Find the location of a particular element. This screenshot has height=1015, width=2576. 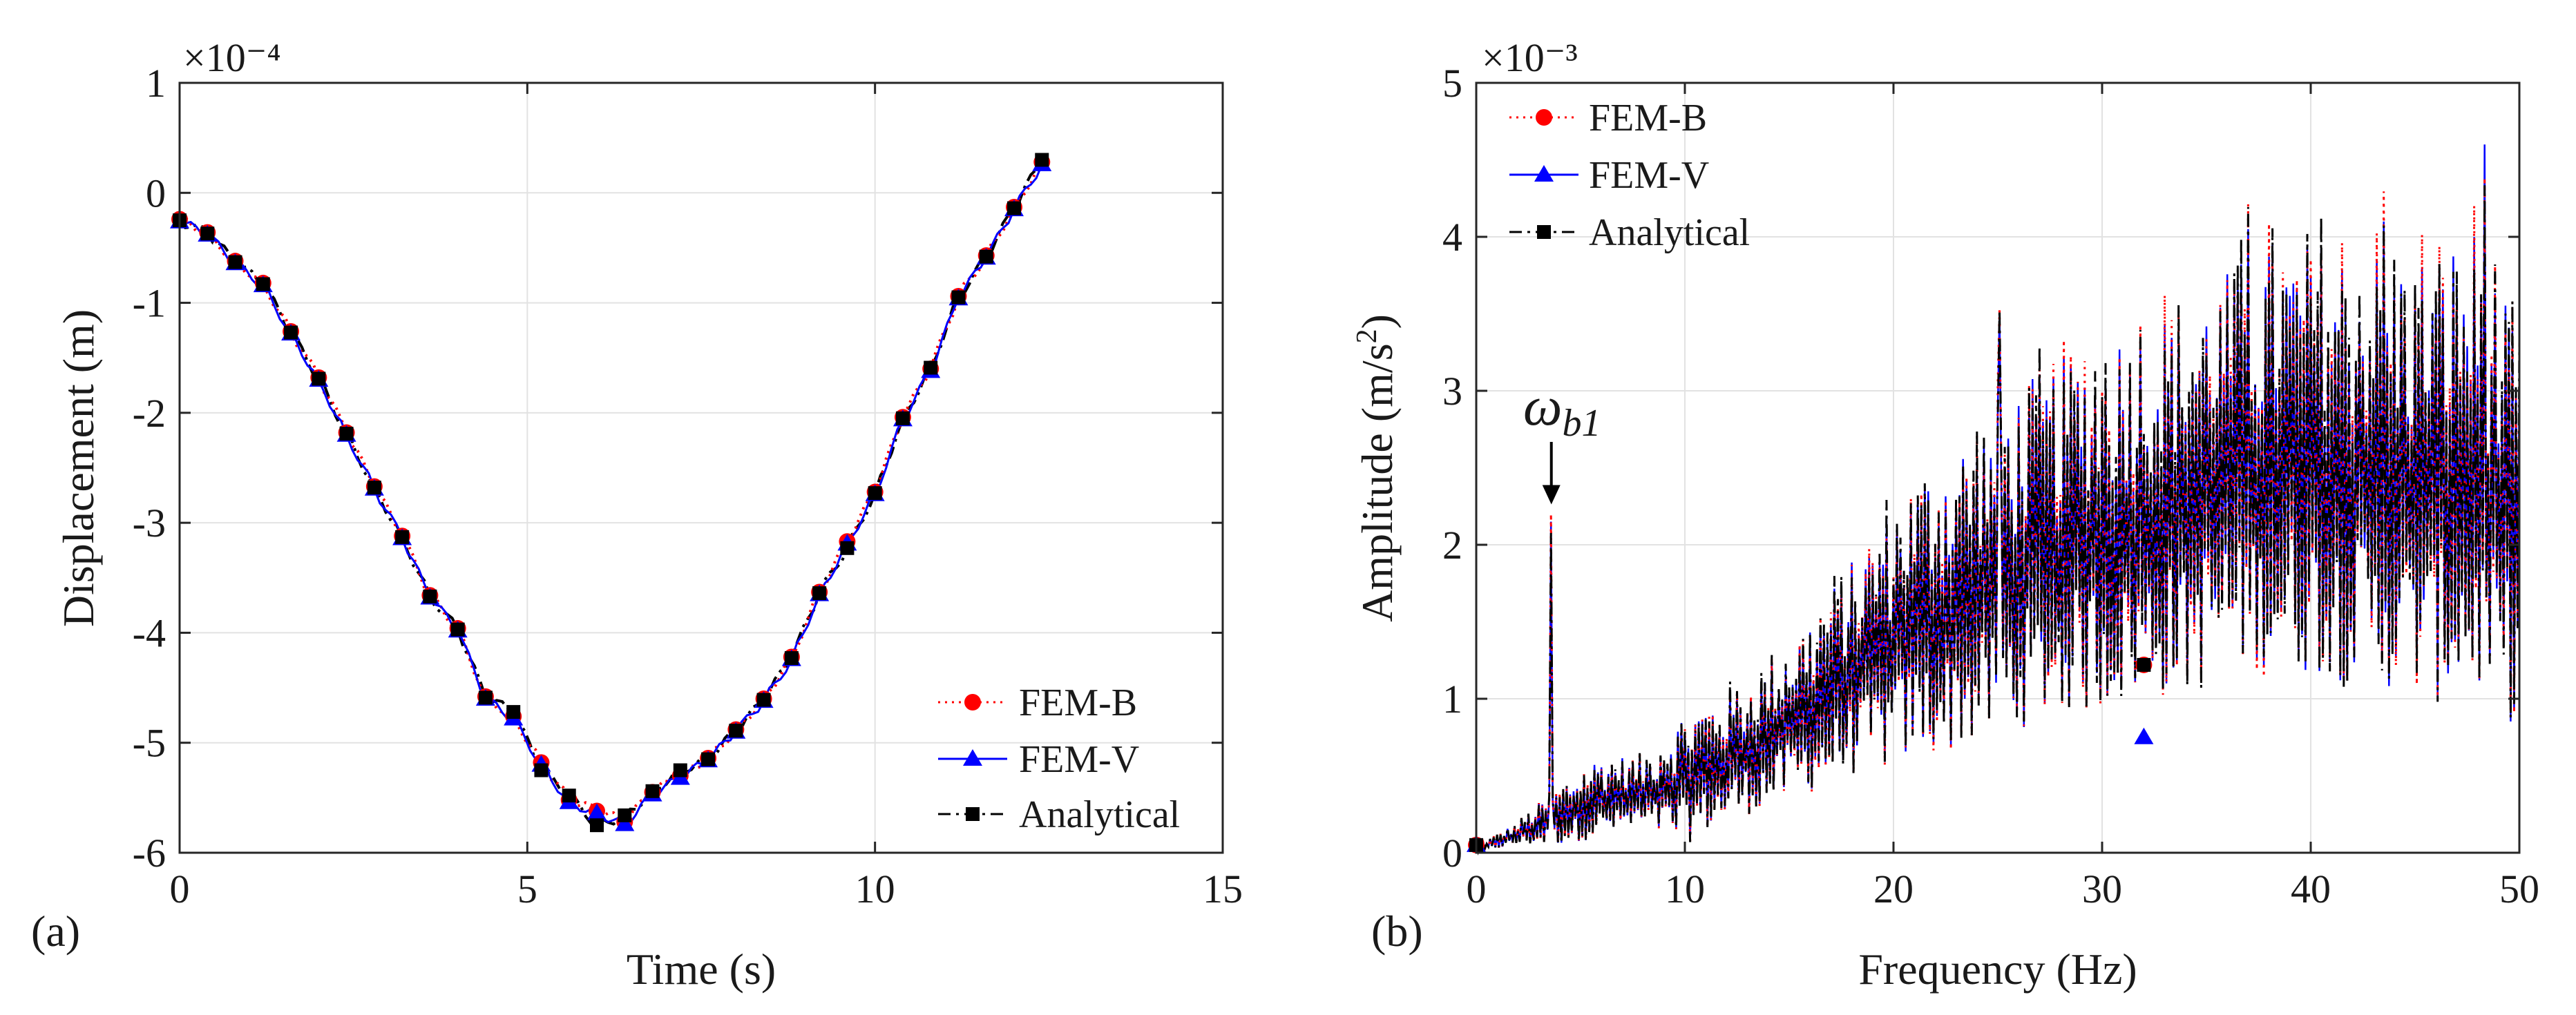

panel-a-x-tick-label: 15 is located at coordinates (1223, 889).